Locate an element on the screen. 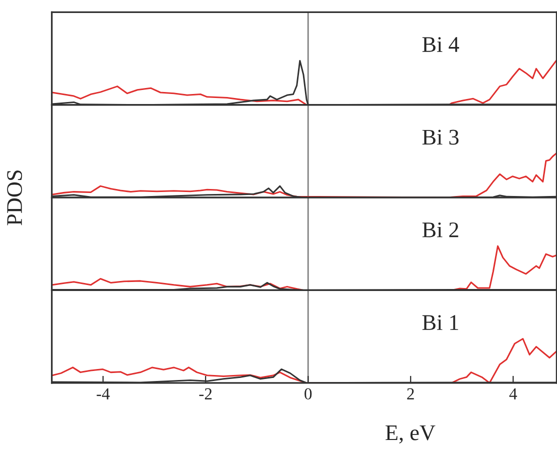  text: Bi 3 is located at coordinates (440, 137).